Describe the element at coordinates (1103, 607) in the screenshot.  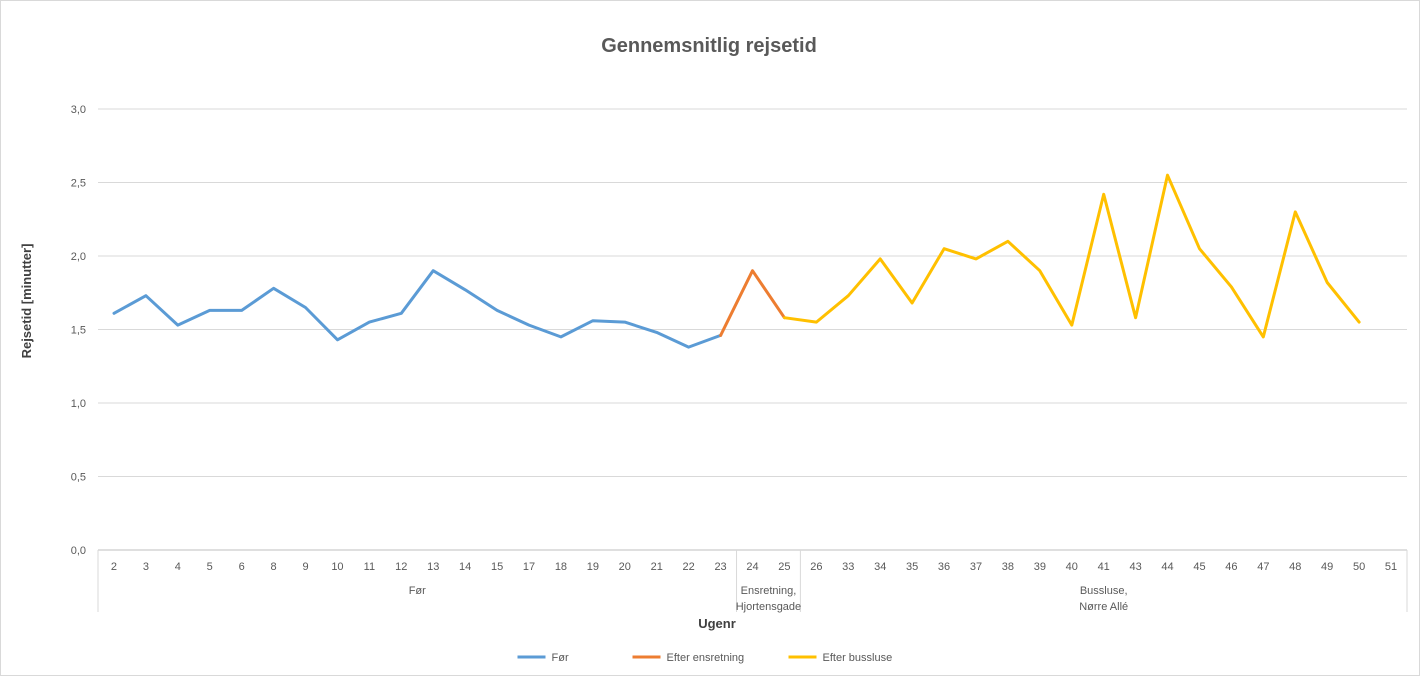
I see `group-label: Nørre Allé` at that location.